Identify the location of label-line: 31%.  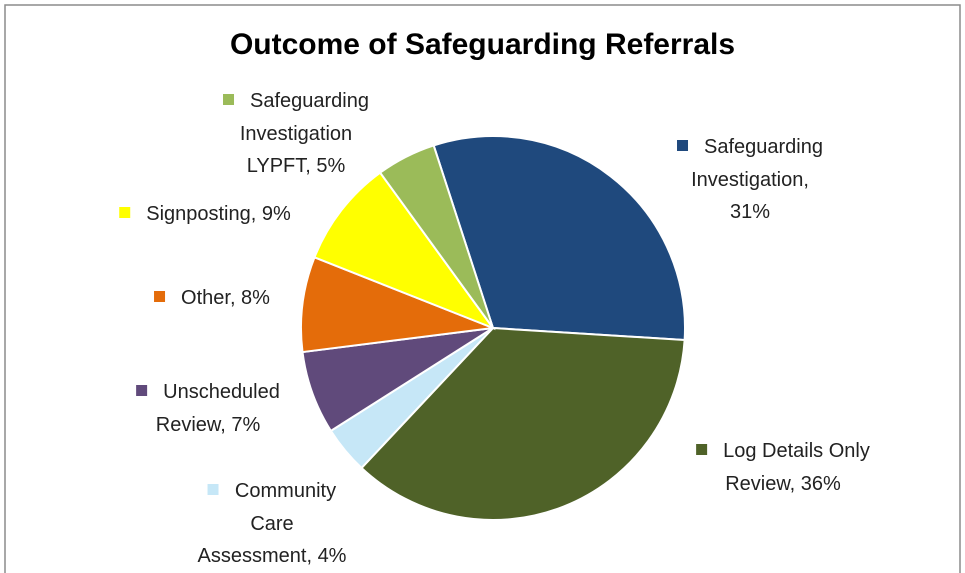
(750, 212).